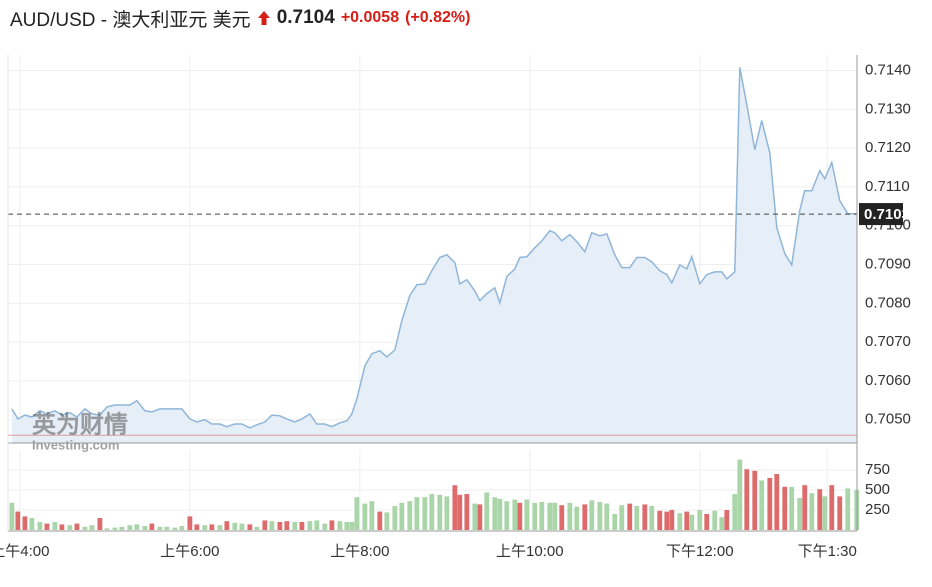 The height and width of the screenshot is (587, 932). Describe the element at coordinates (888, 147) in the screenshot. I see `y-tick-label: 0.7120` at that location.